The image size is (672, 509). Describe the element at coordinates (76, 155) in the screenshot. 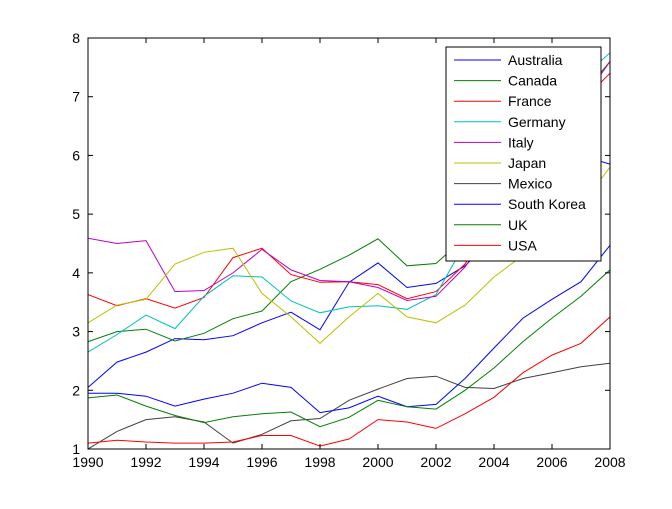

I see `y-tick-label: 6` at that location.